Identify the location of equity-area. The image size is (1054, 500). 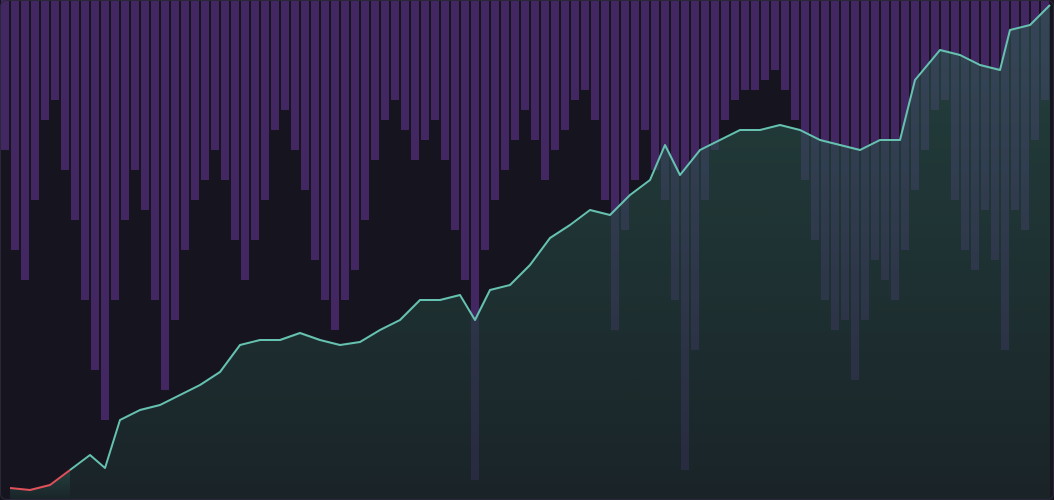
(40, 485).